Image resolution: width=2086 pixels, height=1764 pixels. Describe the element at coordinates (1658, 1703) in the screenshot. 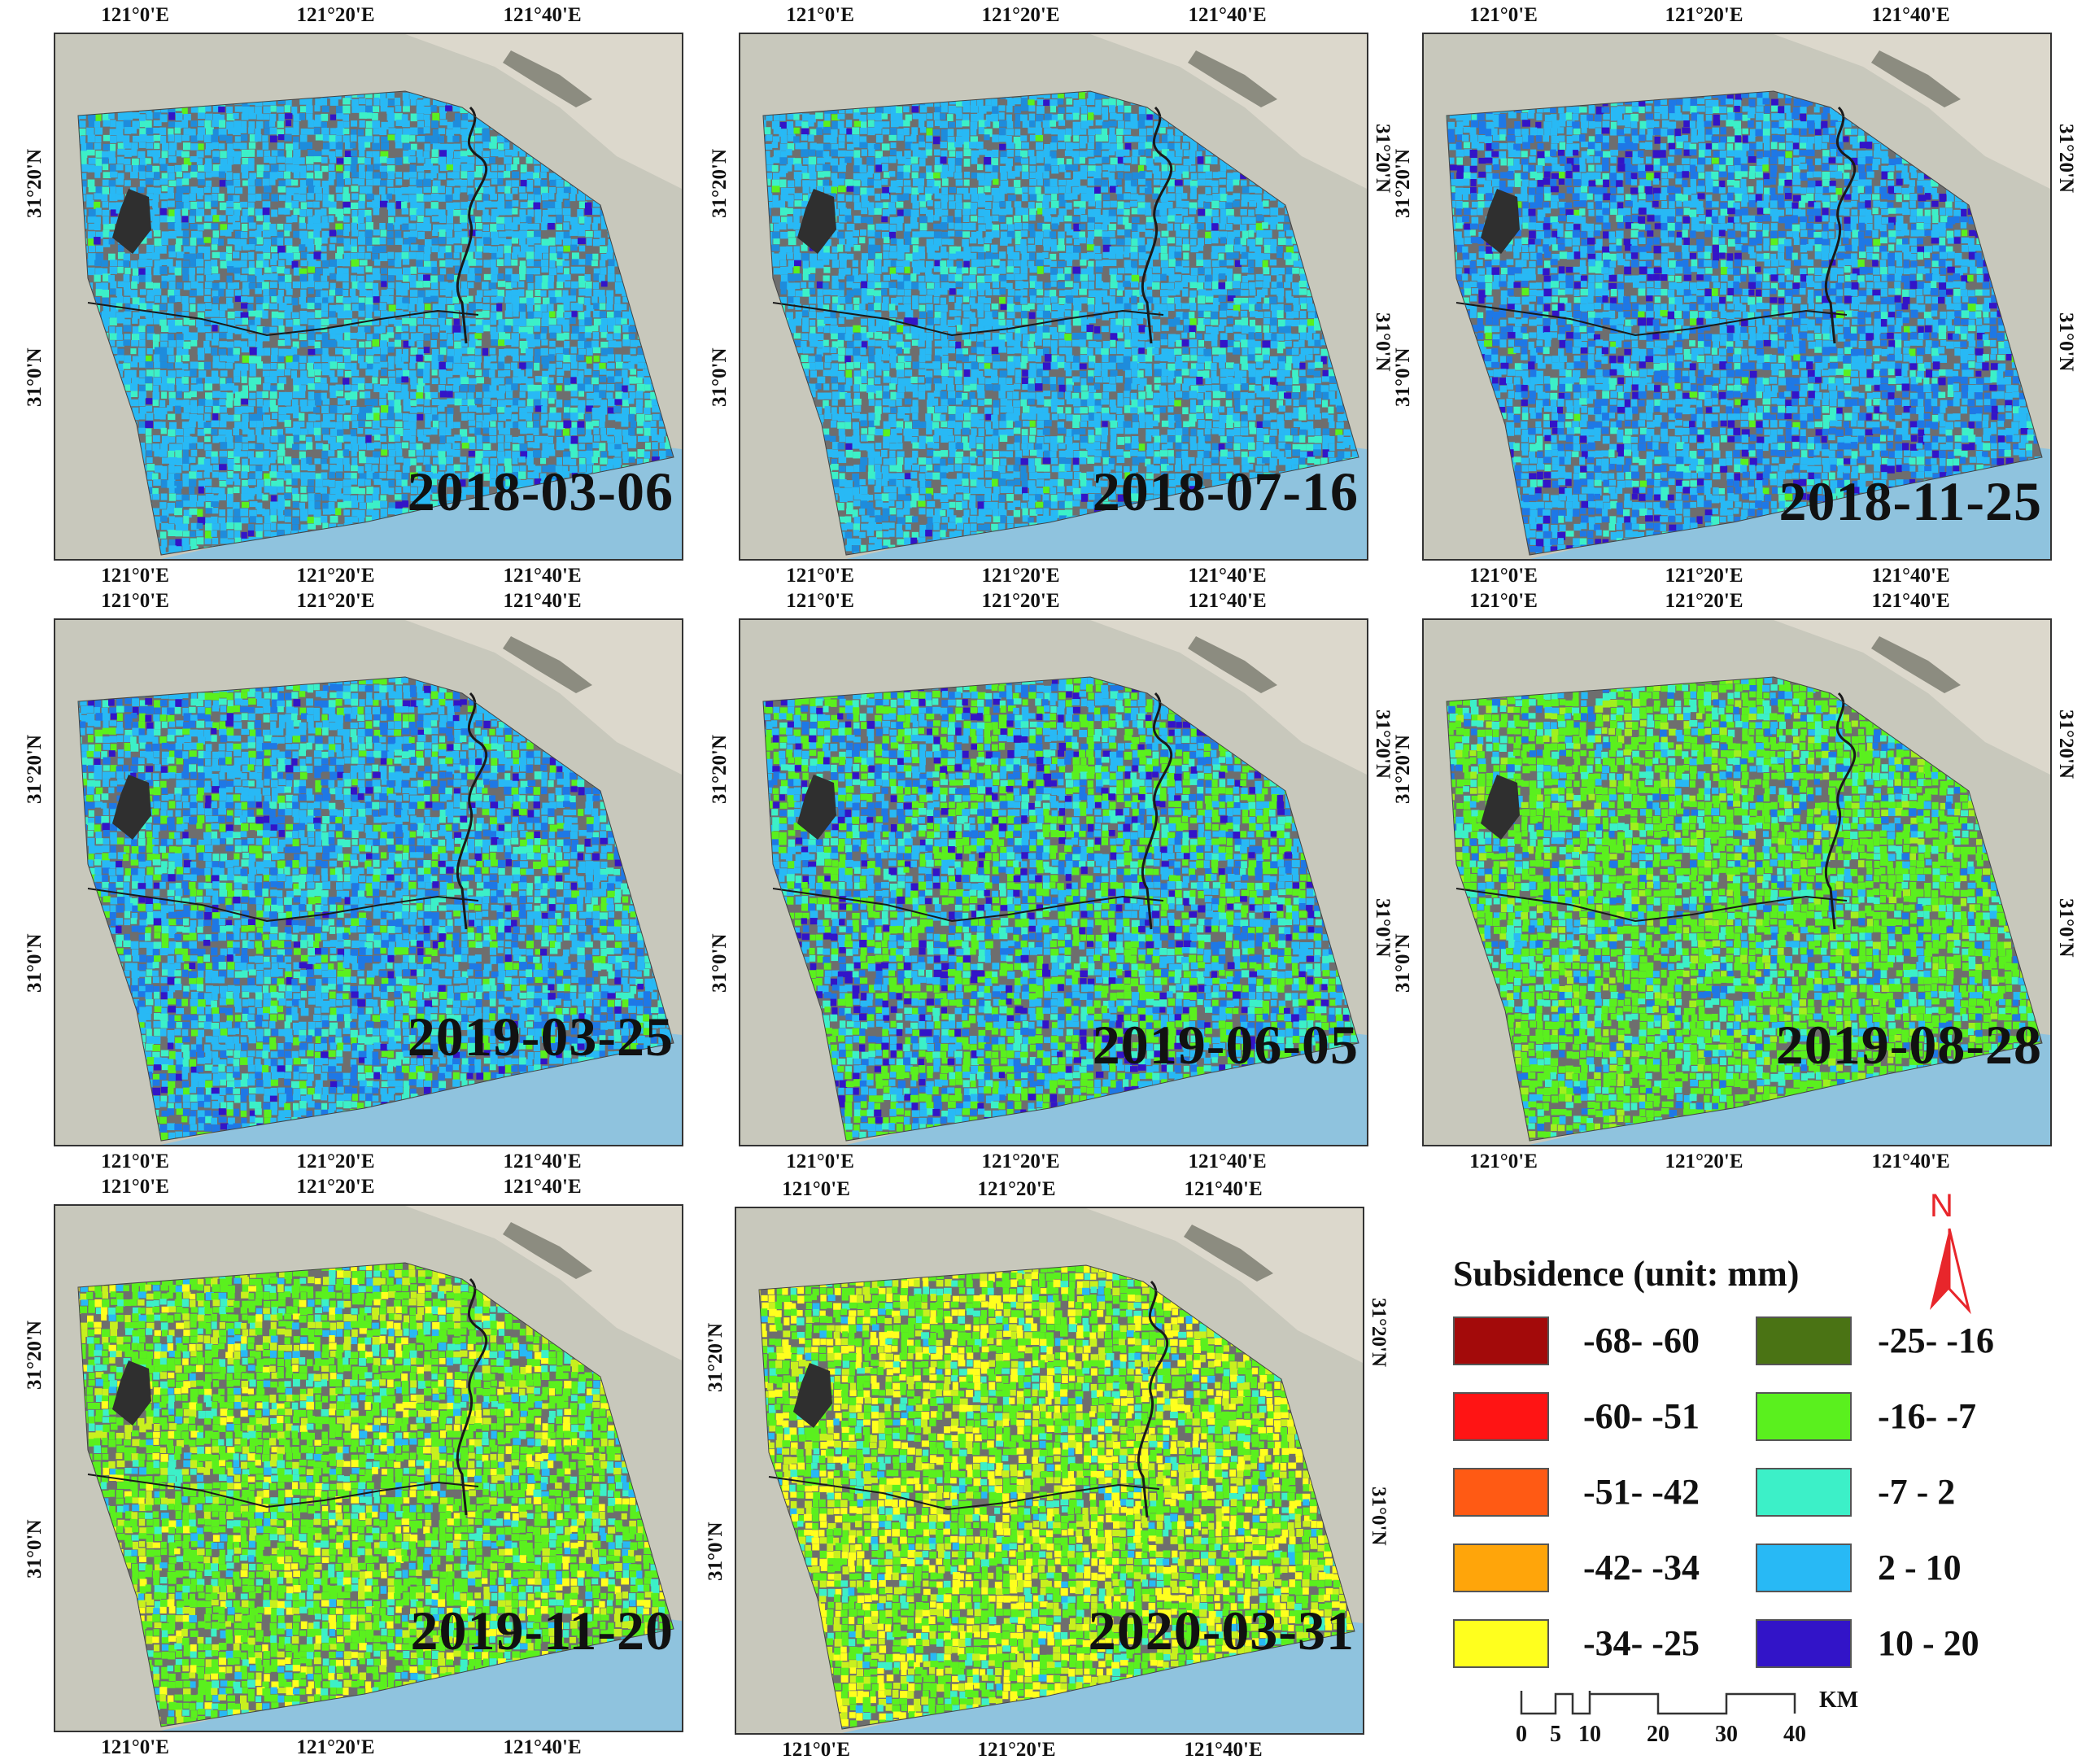

I see `scale-bar-graphic` at that location.